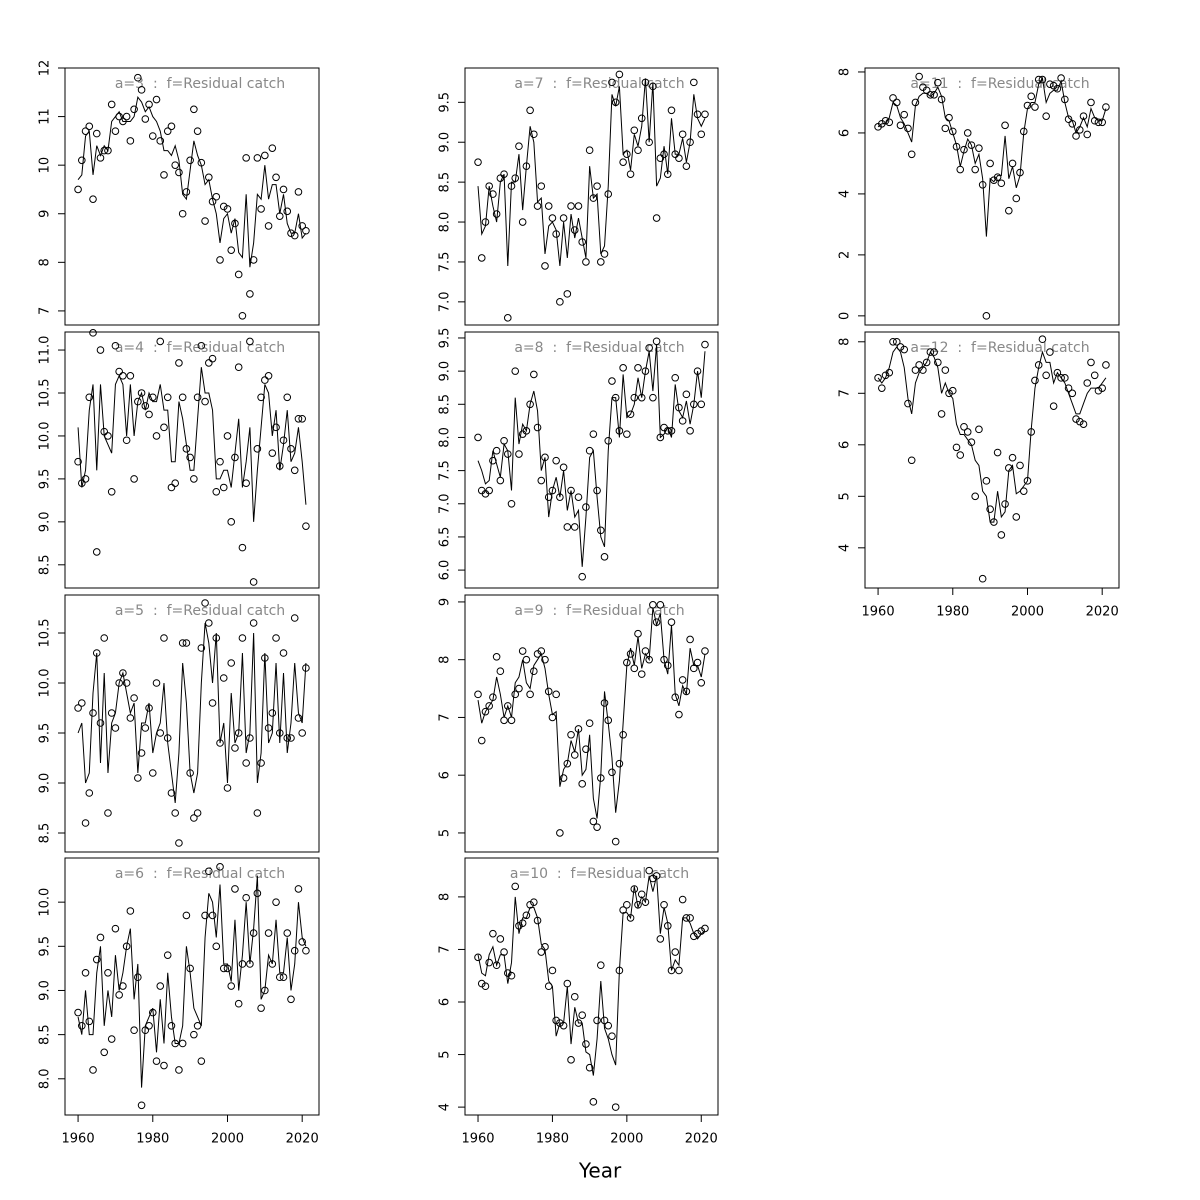  I want to click on panel-title: a=10 : f=Residual catch, so click(599, 874).